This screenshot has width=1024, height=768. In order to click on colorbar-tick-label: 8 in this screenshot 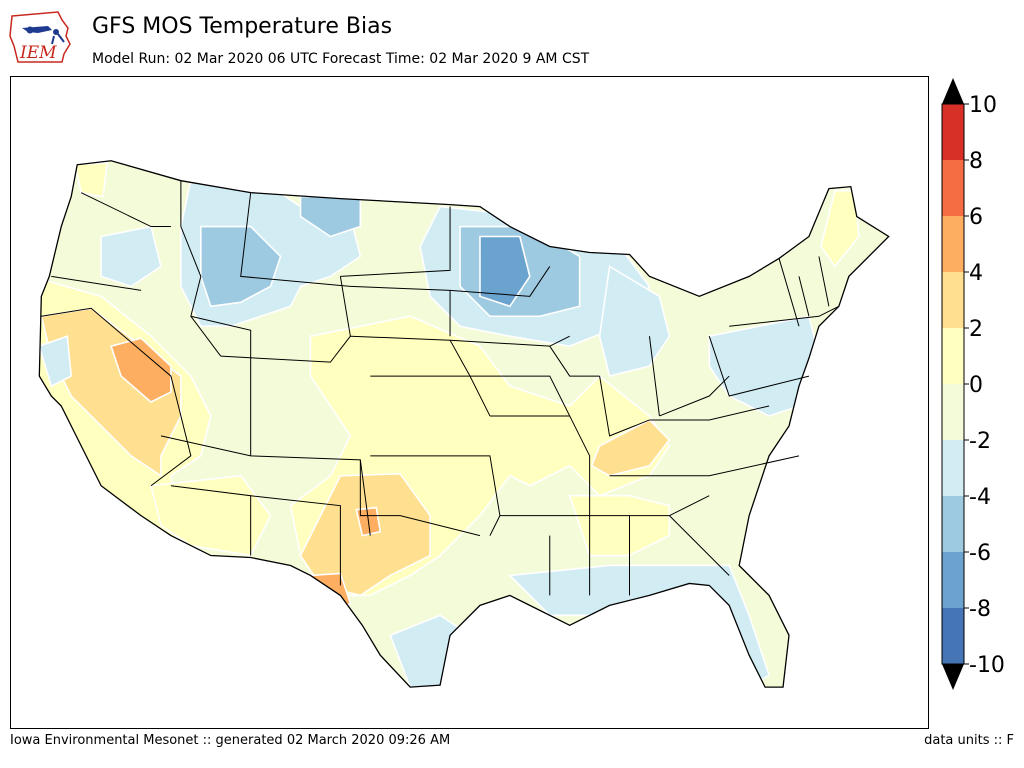, I will do `click(976, 161)`.